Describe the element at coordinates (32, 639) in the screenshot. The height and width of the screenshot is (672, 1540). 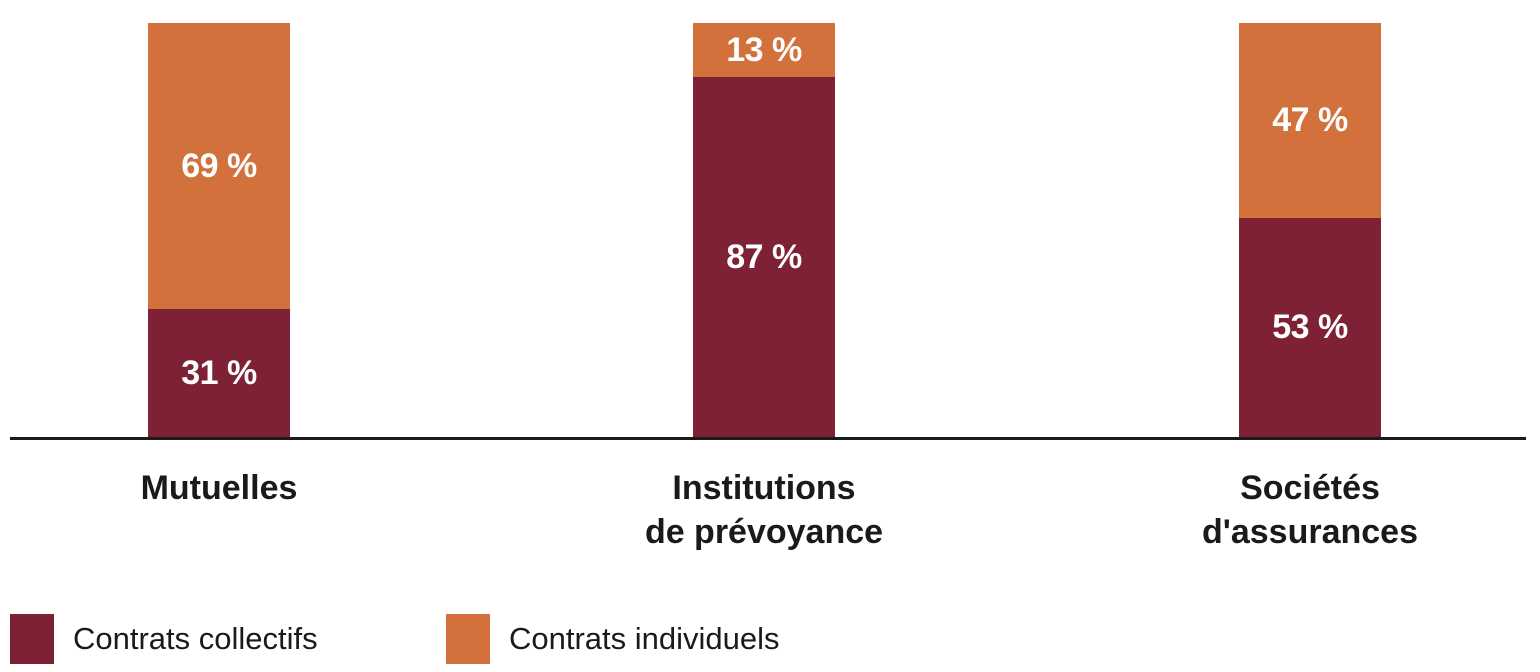
I see `legend-swatch-contrats-collectifs` at that location.